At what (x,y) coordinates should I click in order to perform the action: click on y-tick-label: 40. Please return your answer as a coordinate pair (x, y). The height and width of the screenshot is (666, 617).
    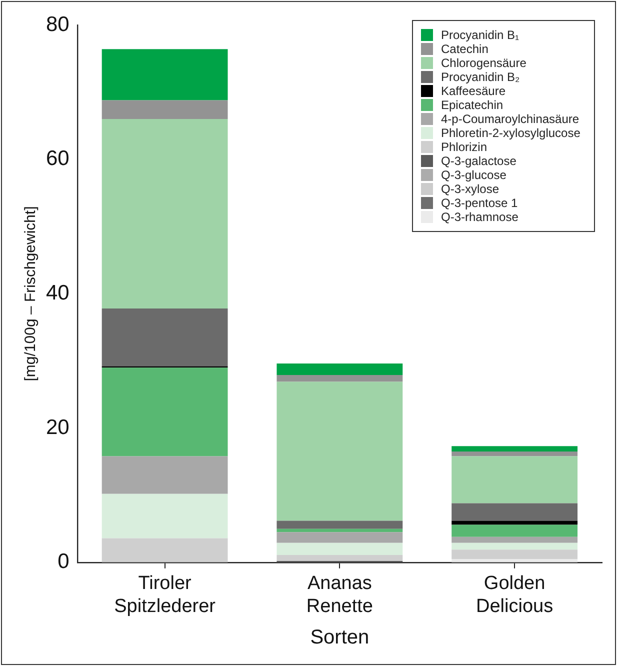
    Looking at the image, I should click on (58, 292).